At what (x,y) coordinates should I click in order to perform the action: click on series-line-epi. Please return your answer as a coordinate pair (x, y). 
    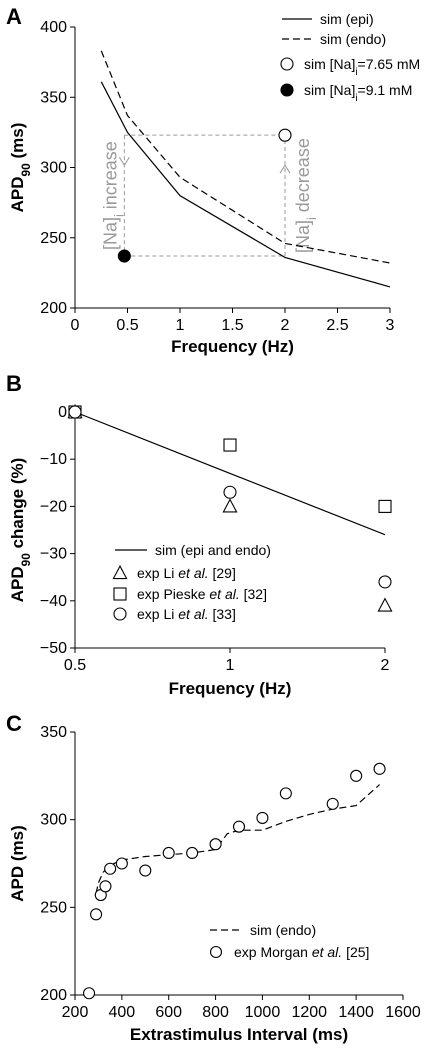
    Looking at the image, I should click on (245, 184).